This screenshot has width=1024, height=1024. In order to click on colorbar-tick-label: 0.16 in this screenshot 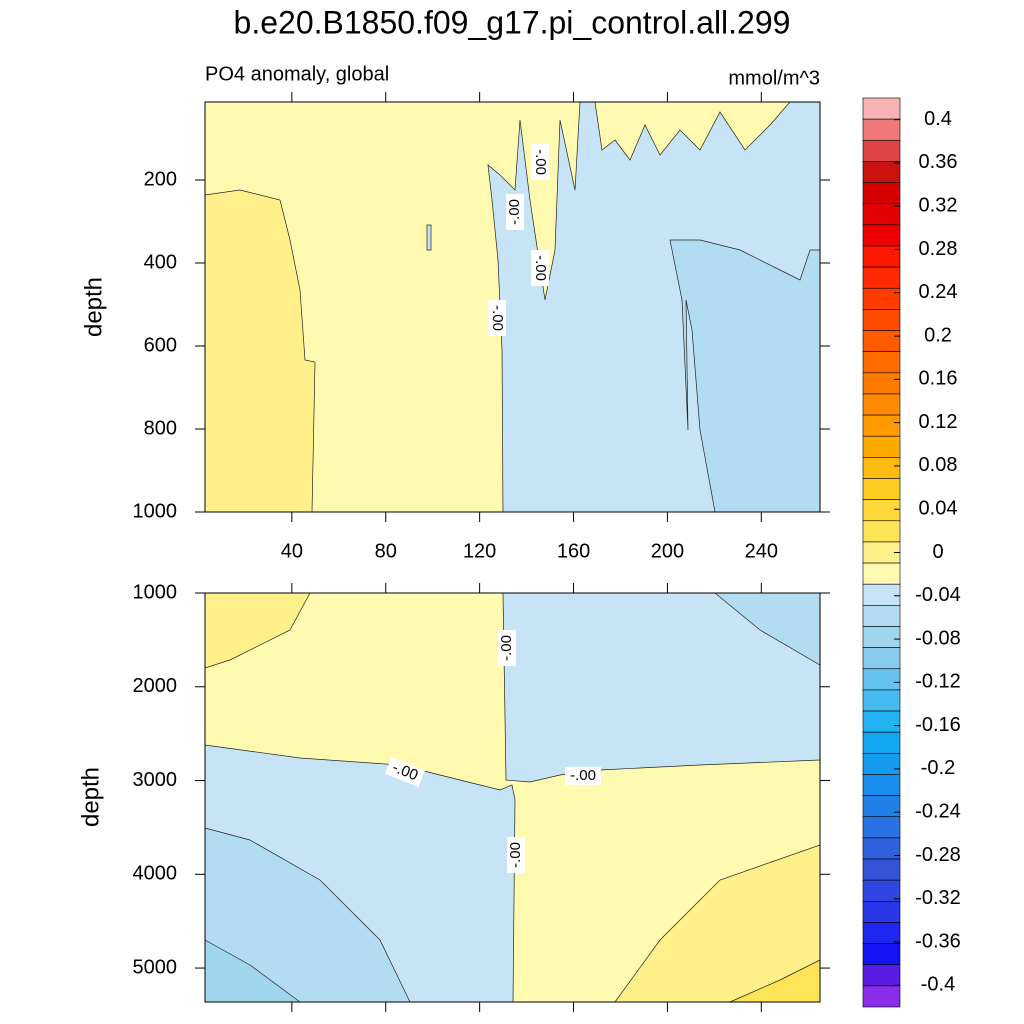, I will do `click(938, 379)`.